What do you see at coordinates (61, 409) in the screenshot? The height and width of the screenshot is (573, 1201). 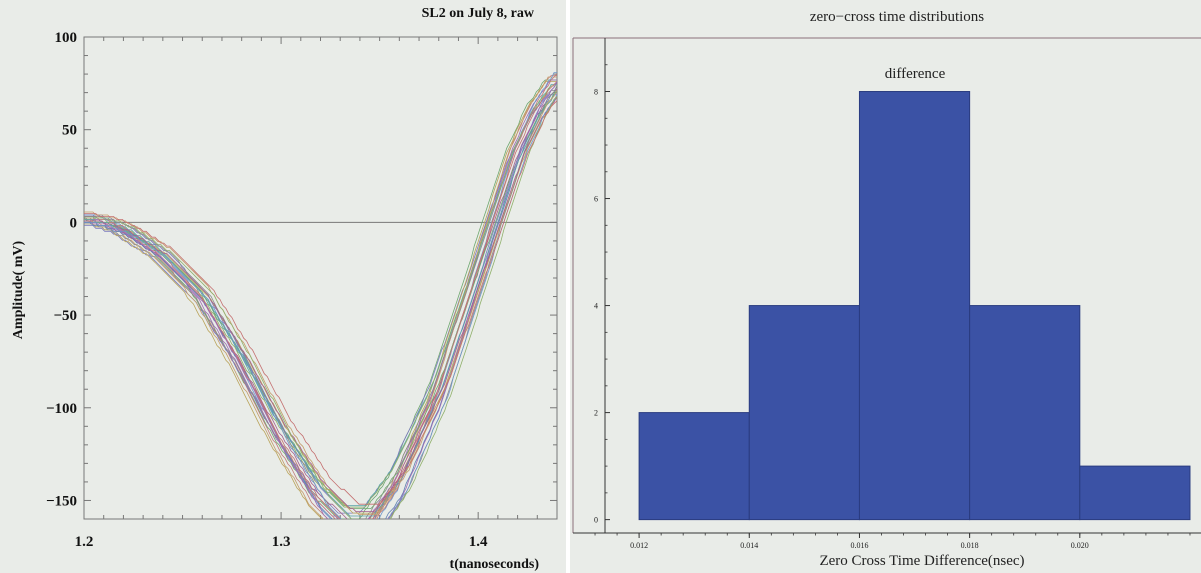 I see `waveform-y-tick-label: −100` at bounding box center [61, 409].